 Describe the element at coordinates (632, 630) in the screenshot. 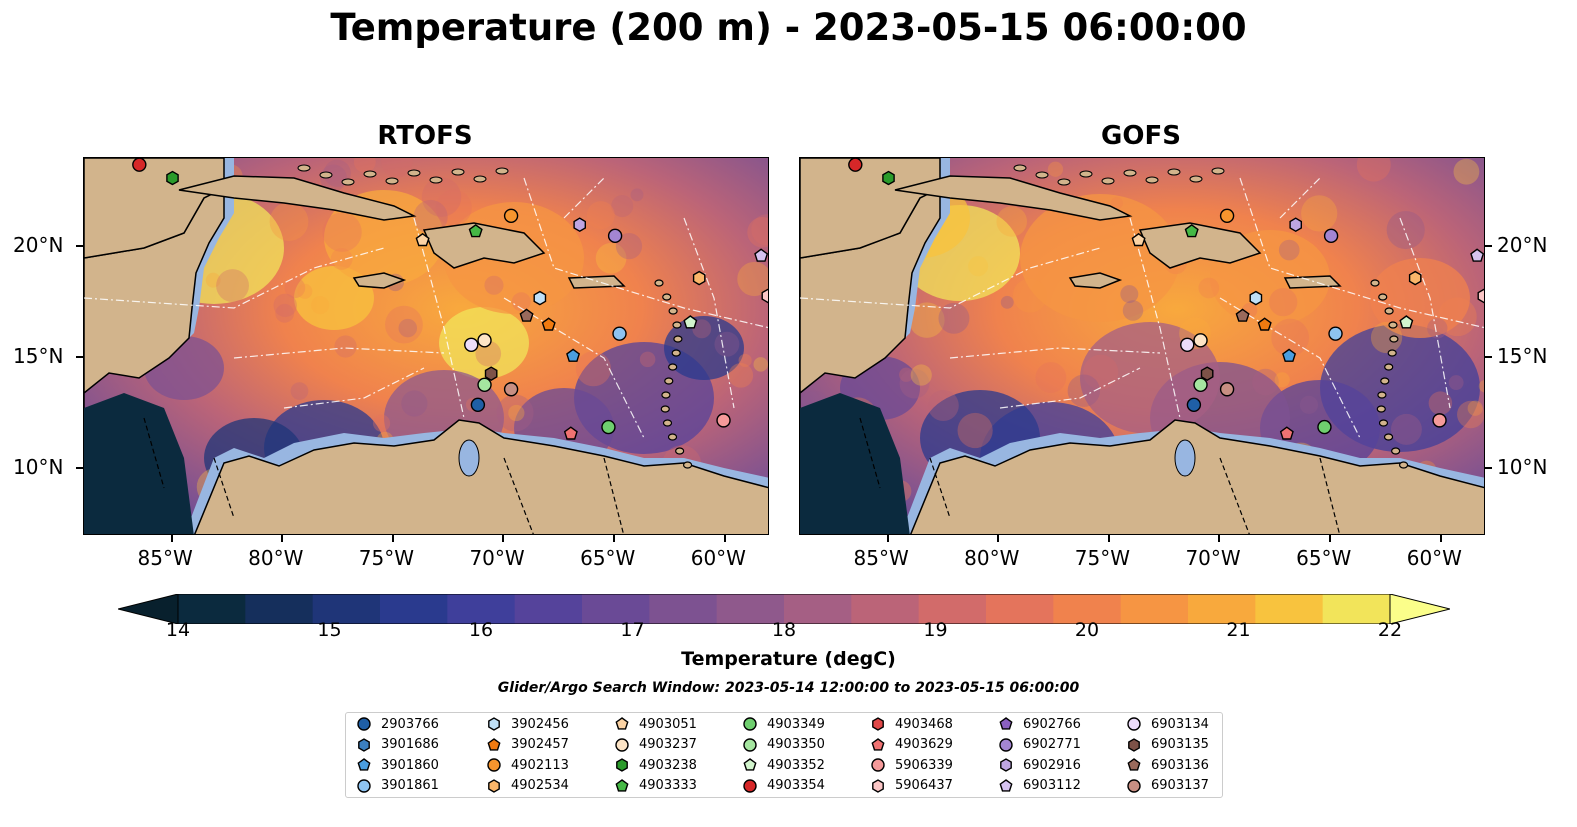

I see `colorbar-tick-label: 17` at that location.